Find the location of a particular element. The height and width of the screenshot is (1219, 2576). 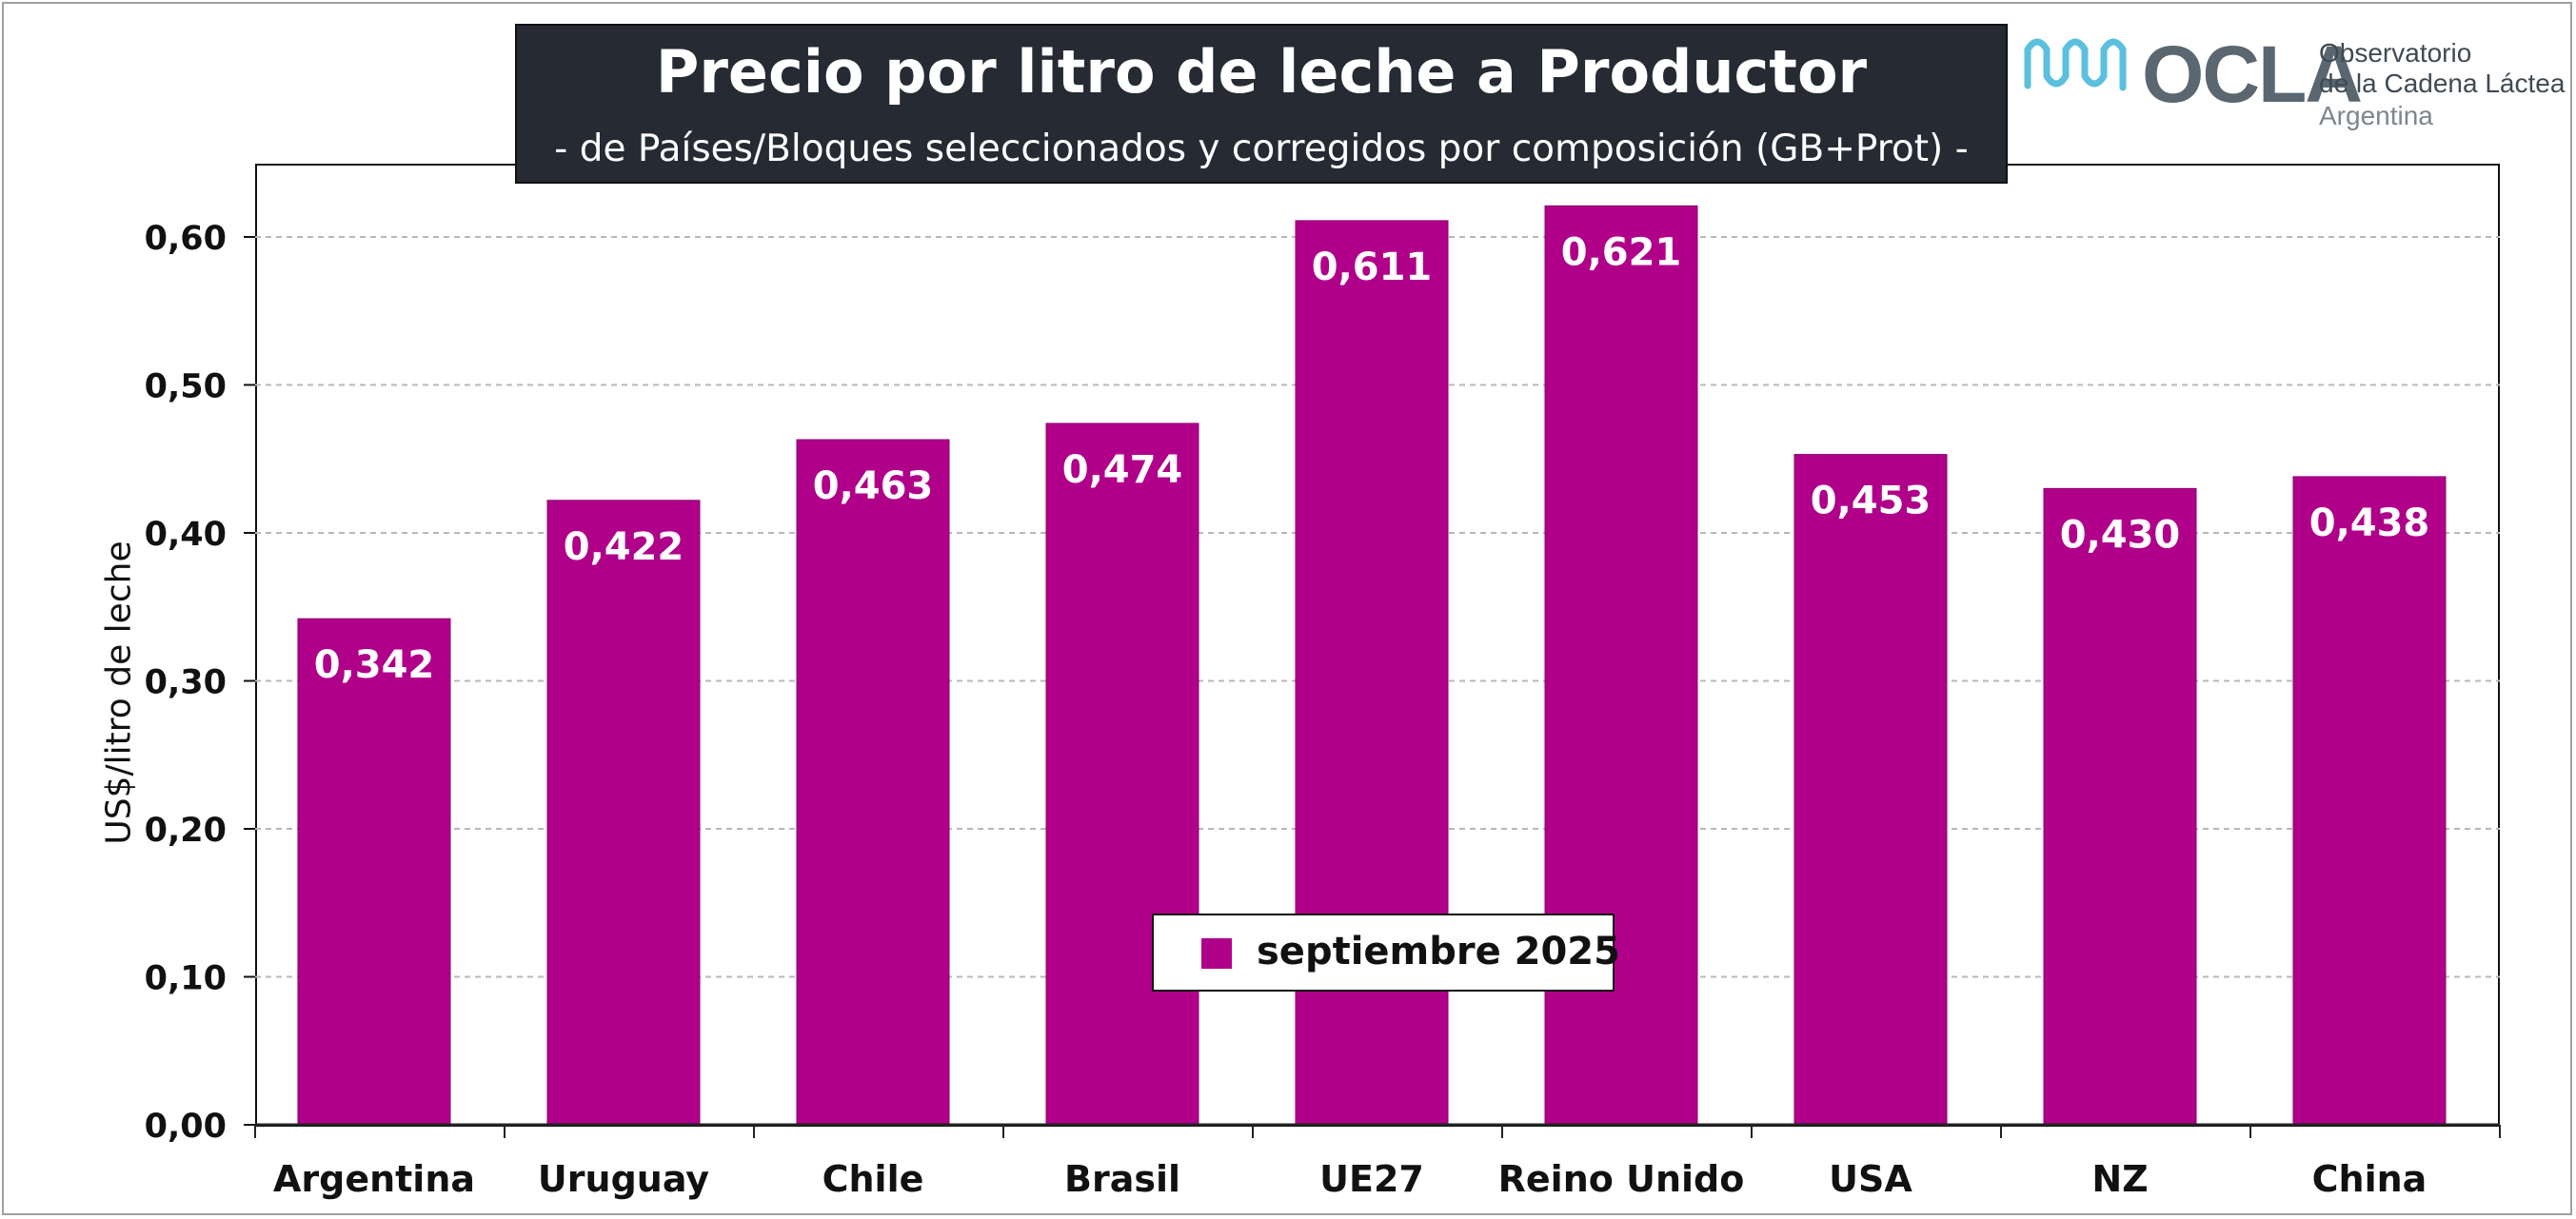

legend-swatch is located at coordinates (1216, 953).